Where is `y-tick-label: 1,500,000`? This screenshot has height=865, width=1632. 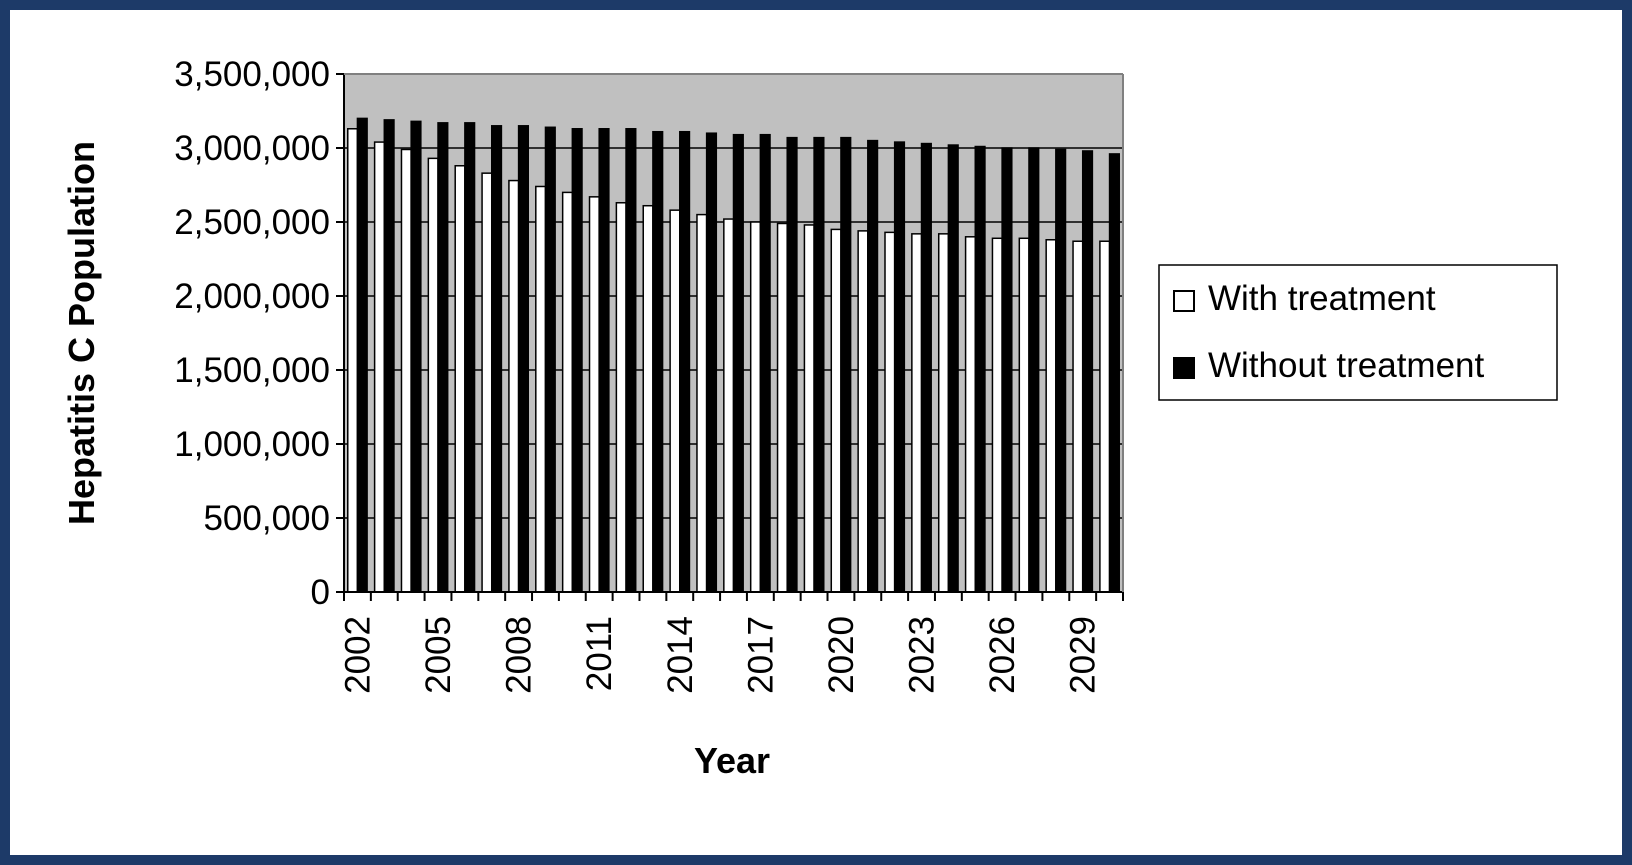
y-tick-label: 1,500,000 is located at coordinates (252, 370).